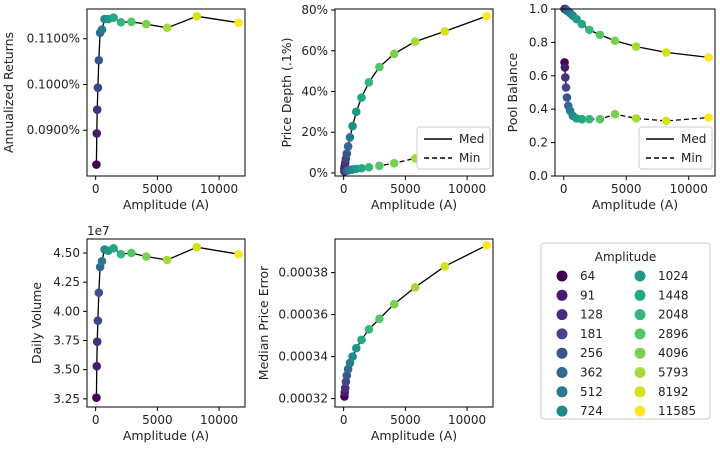  Describe the element at coordinates (591, 373) in the screenshot. I see `legend-label: 362` at that location.